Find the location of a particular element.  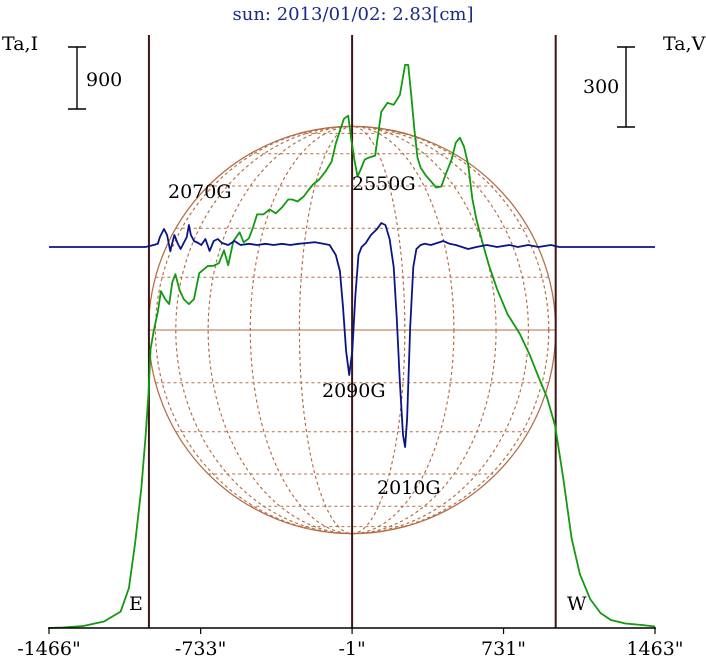

chart-title: sun: 2013/01/02: 2.83[cm] is located at coordinates (352, 14).